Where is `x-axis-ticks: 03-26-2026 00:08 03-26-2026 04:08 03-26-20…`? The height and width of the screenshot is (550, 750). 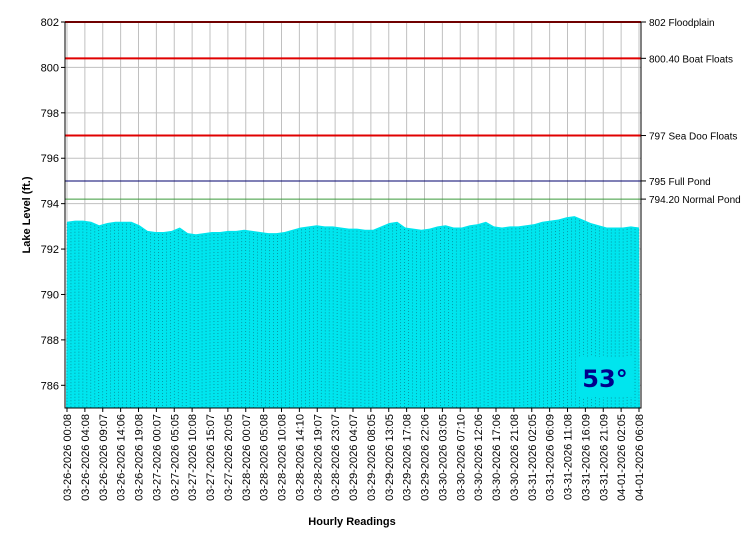
x-axis-ticks: 03-26-2026 00:08 03-26-2026 04:08 03-26-20… is located at coordinates (354, 454).